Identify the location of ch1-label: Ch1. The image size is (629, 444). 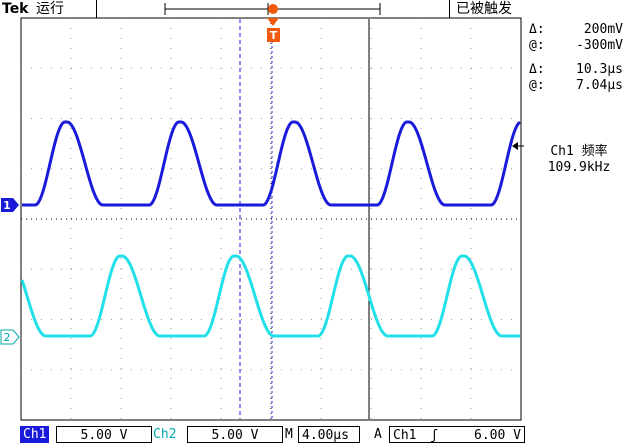
(35, 434).